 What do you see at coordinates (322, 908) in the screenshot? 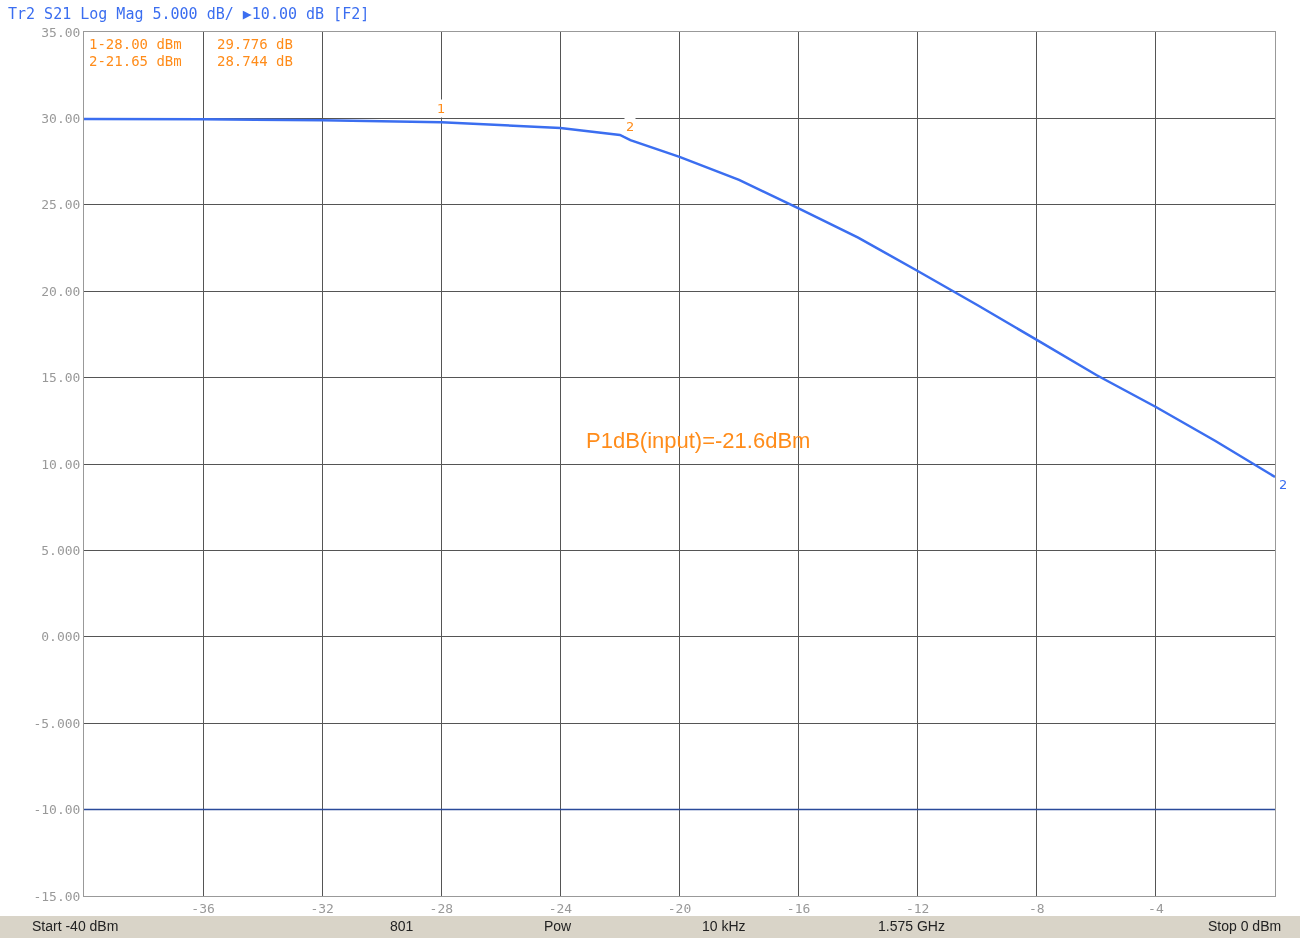
I see `x-tick-label: -32` at bounding box center [322, 908].